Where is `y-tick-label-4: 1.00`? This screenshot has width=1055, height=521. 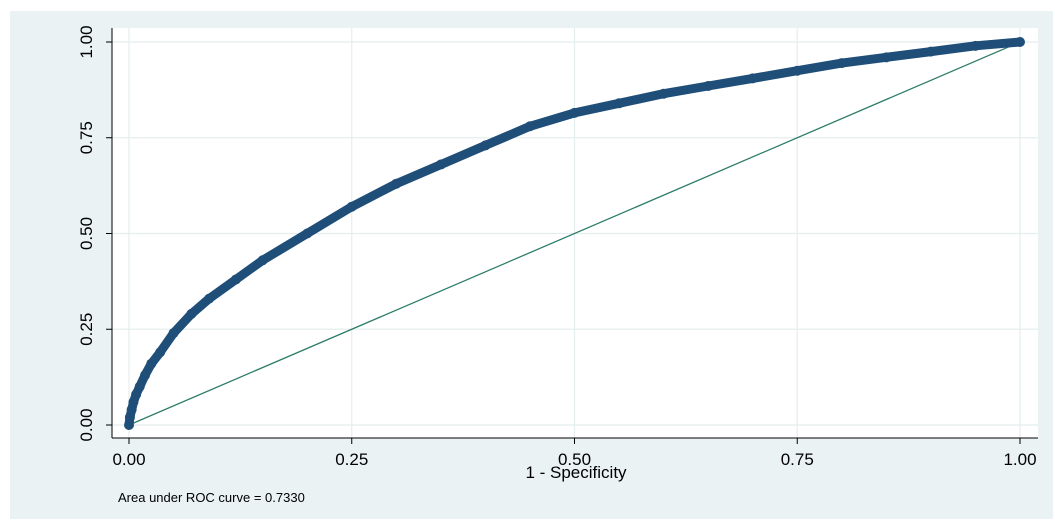 y-tick-label-4: 1.00 is located at coordinates (86, 41).